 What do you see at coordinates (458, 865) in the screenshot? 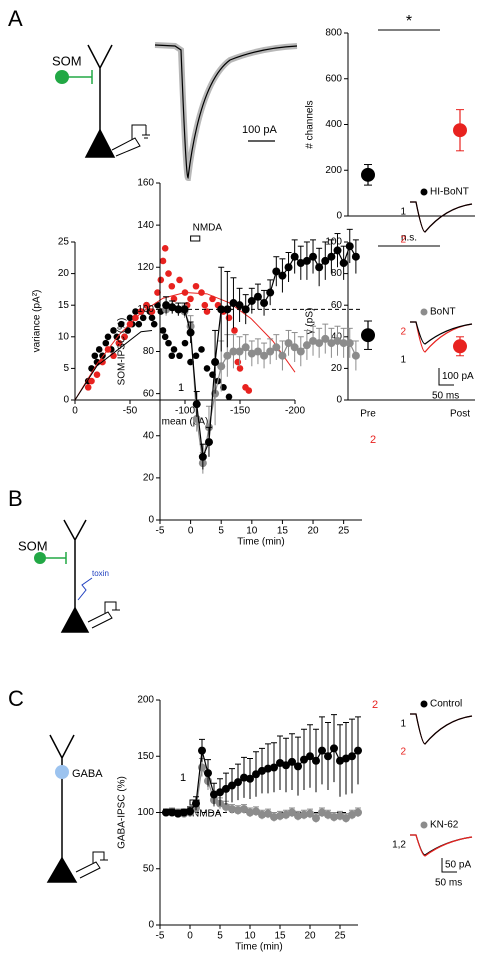
I see `scale-label: 50 pA` at bounding box center [458, 865].